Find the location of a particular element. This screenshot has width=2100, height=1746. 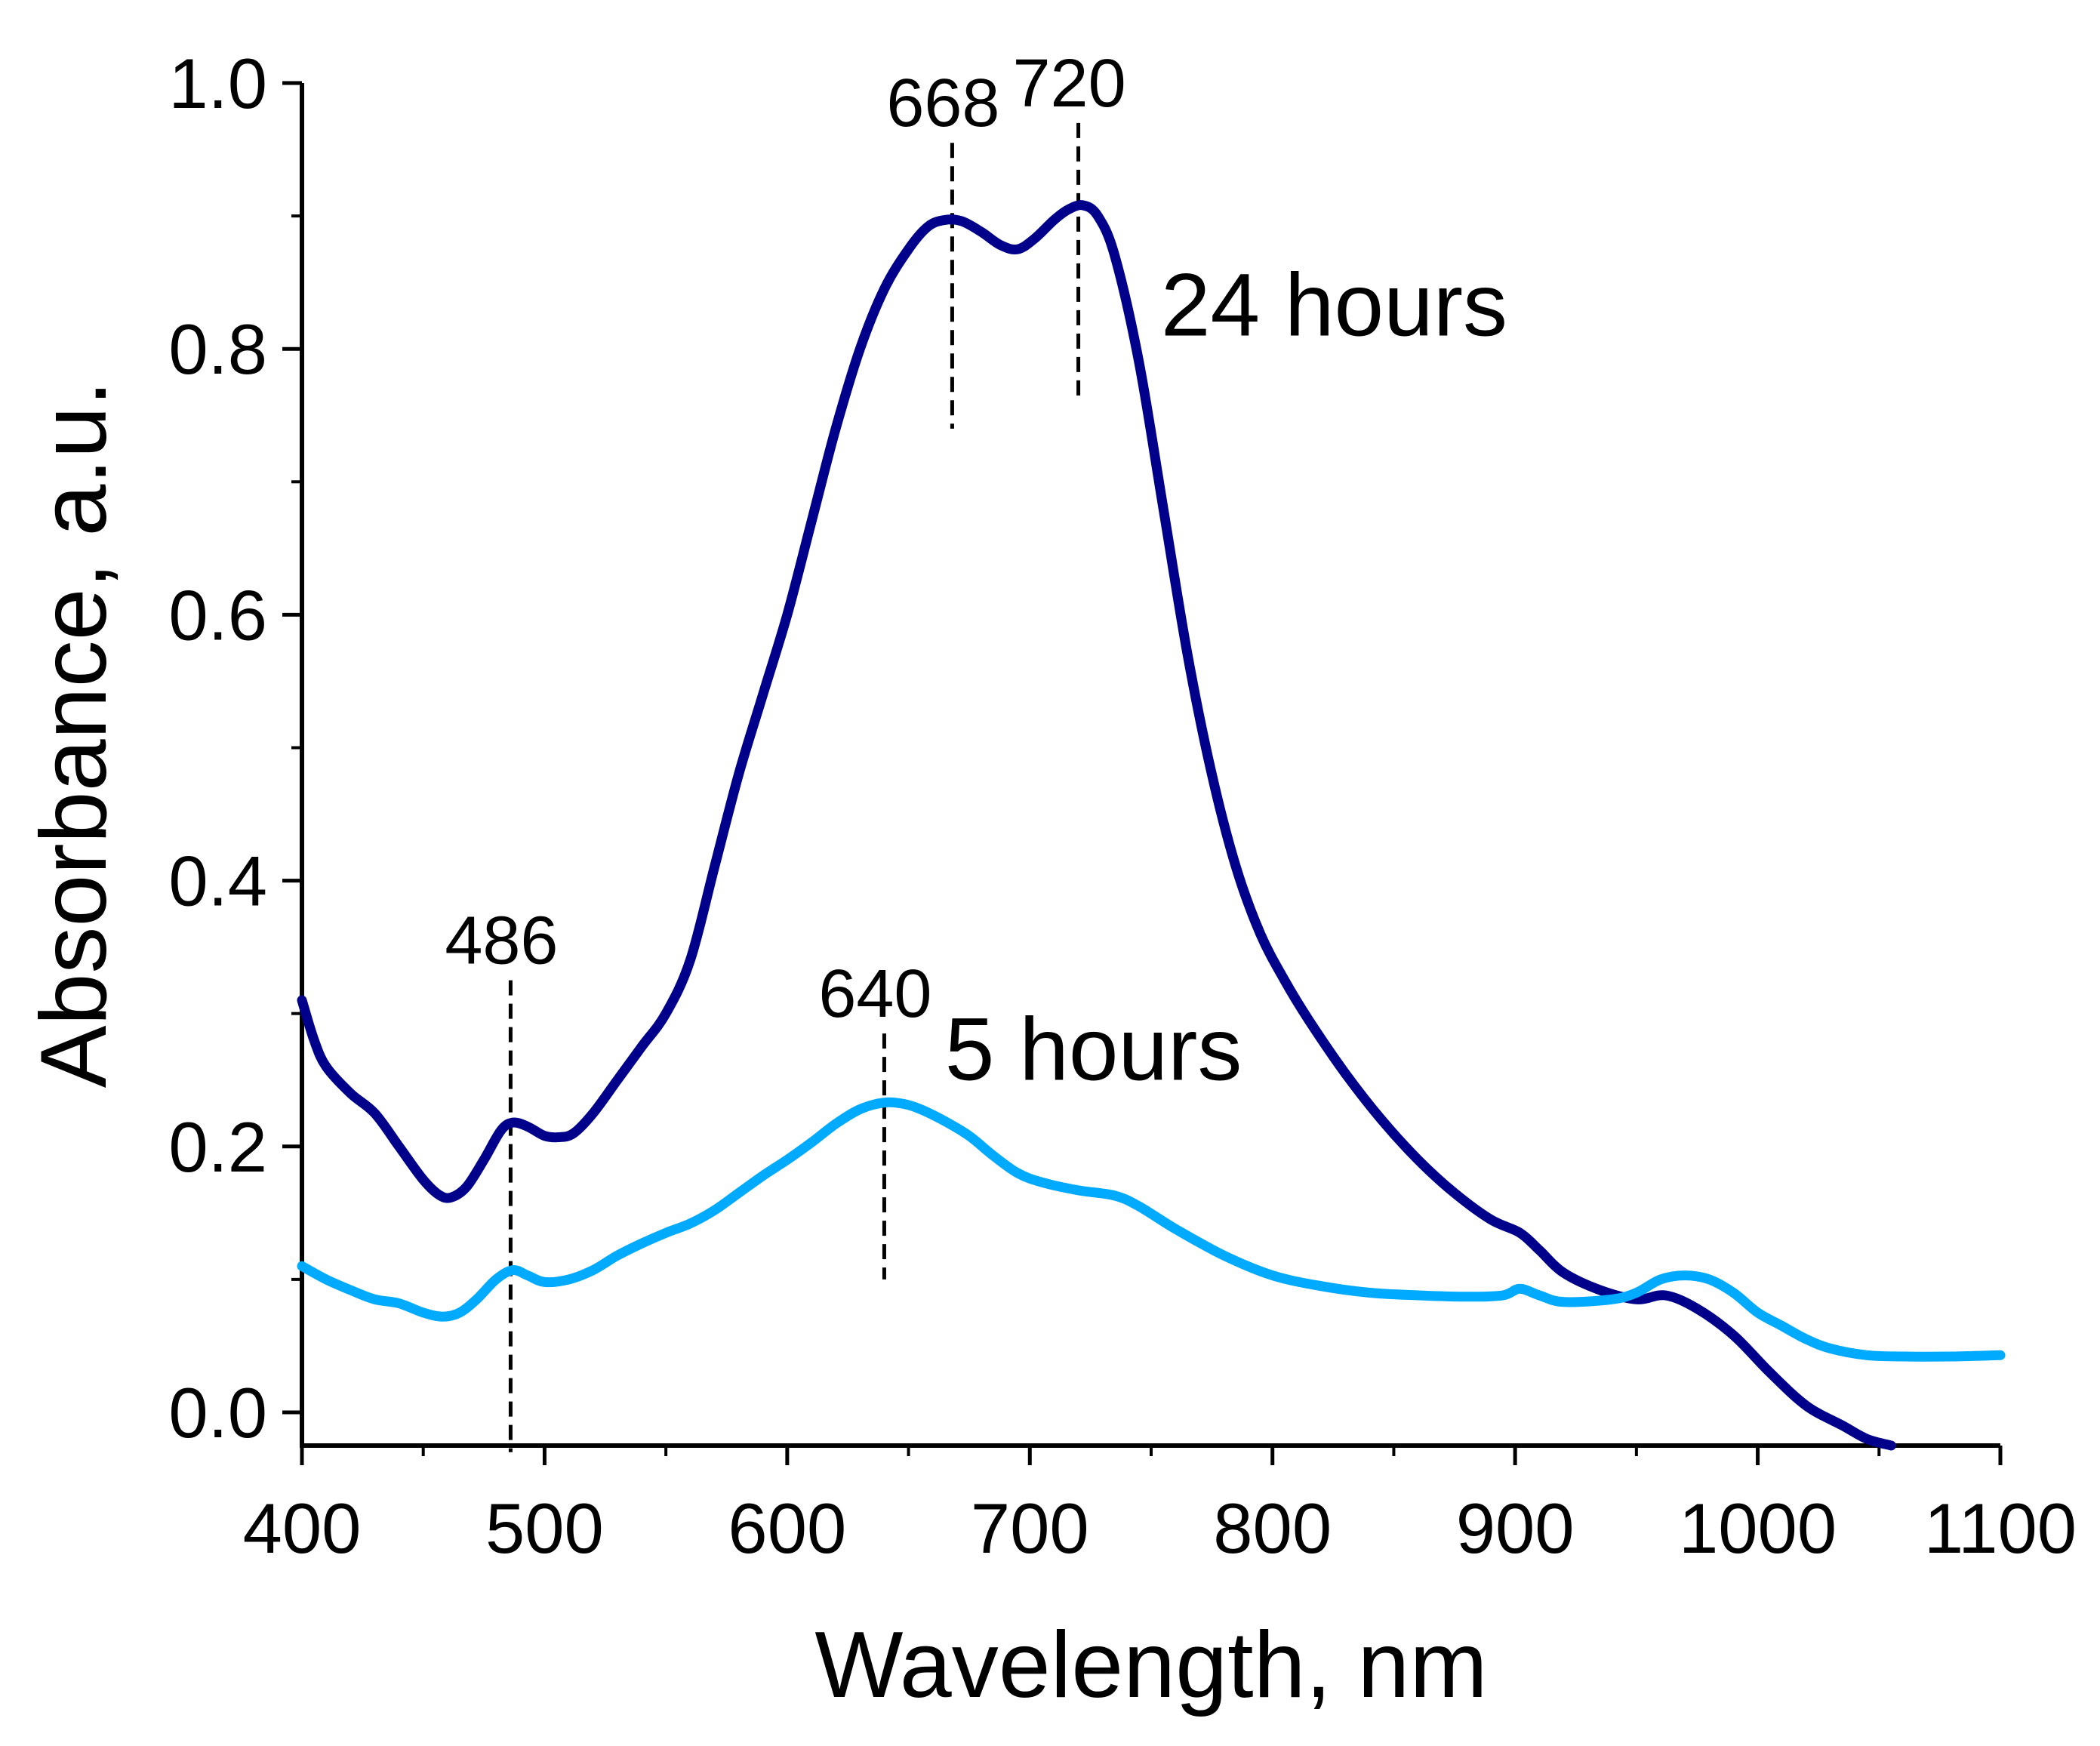

x-tick-label: 700 is located at coordinates (1030, 1528).